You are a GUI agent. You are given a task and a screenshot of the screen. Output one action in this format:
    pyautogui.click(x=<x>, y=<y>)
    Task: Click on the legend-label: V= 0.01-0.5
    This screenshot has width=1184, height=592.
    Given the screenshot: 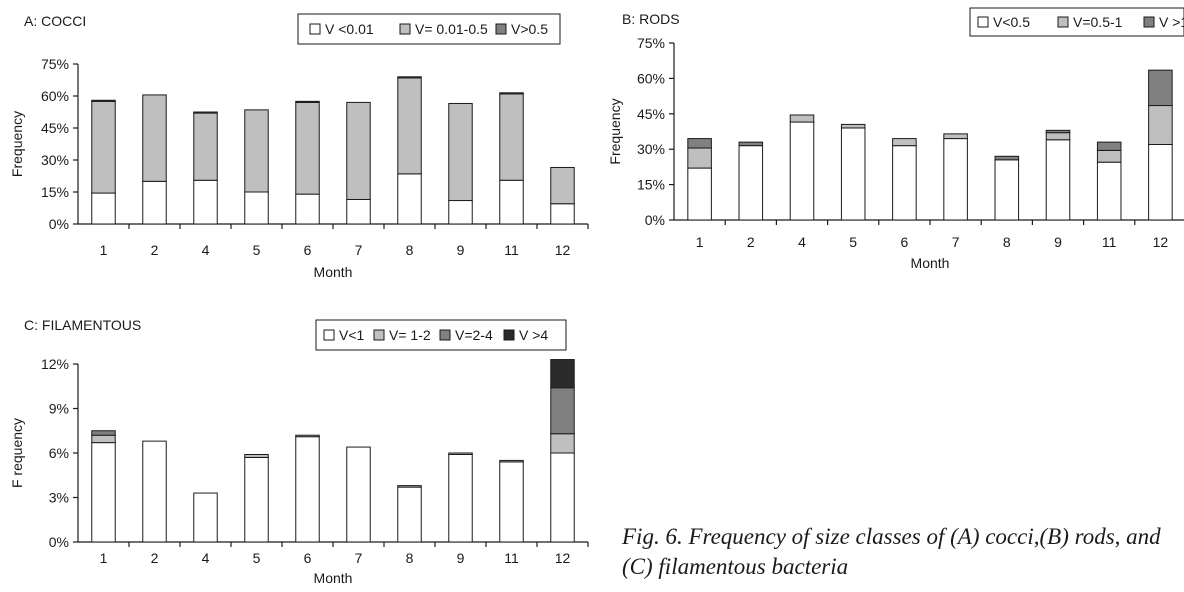 What is the action you would take?
    pyautogui.click(x=451, y=29)
    